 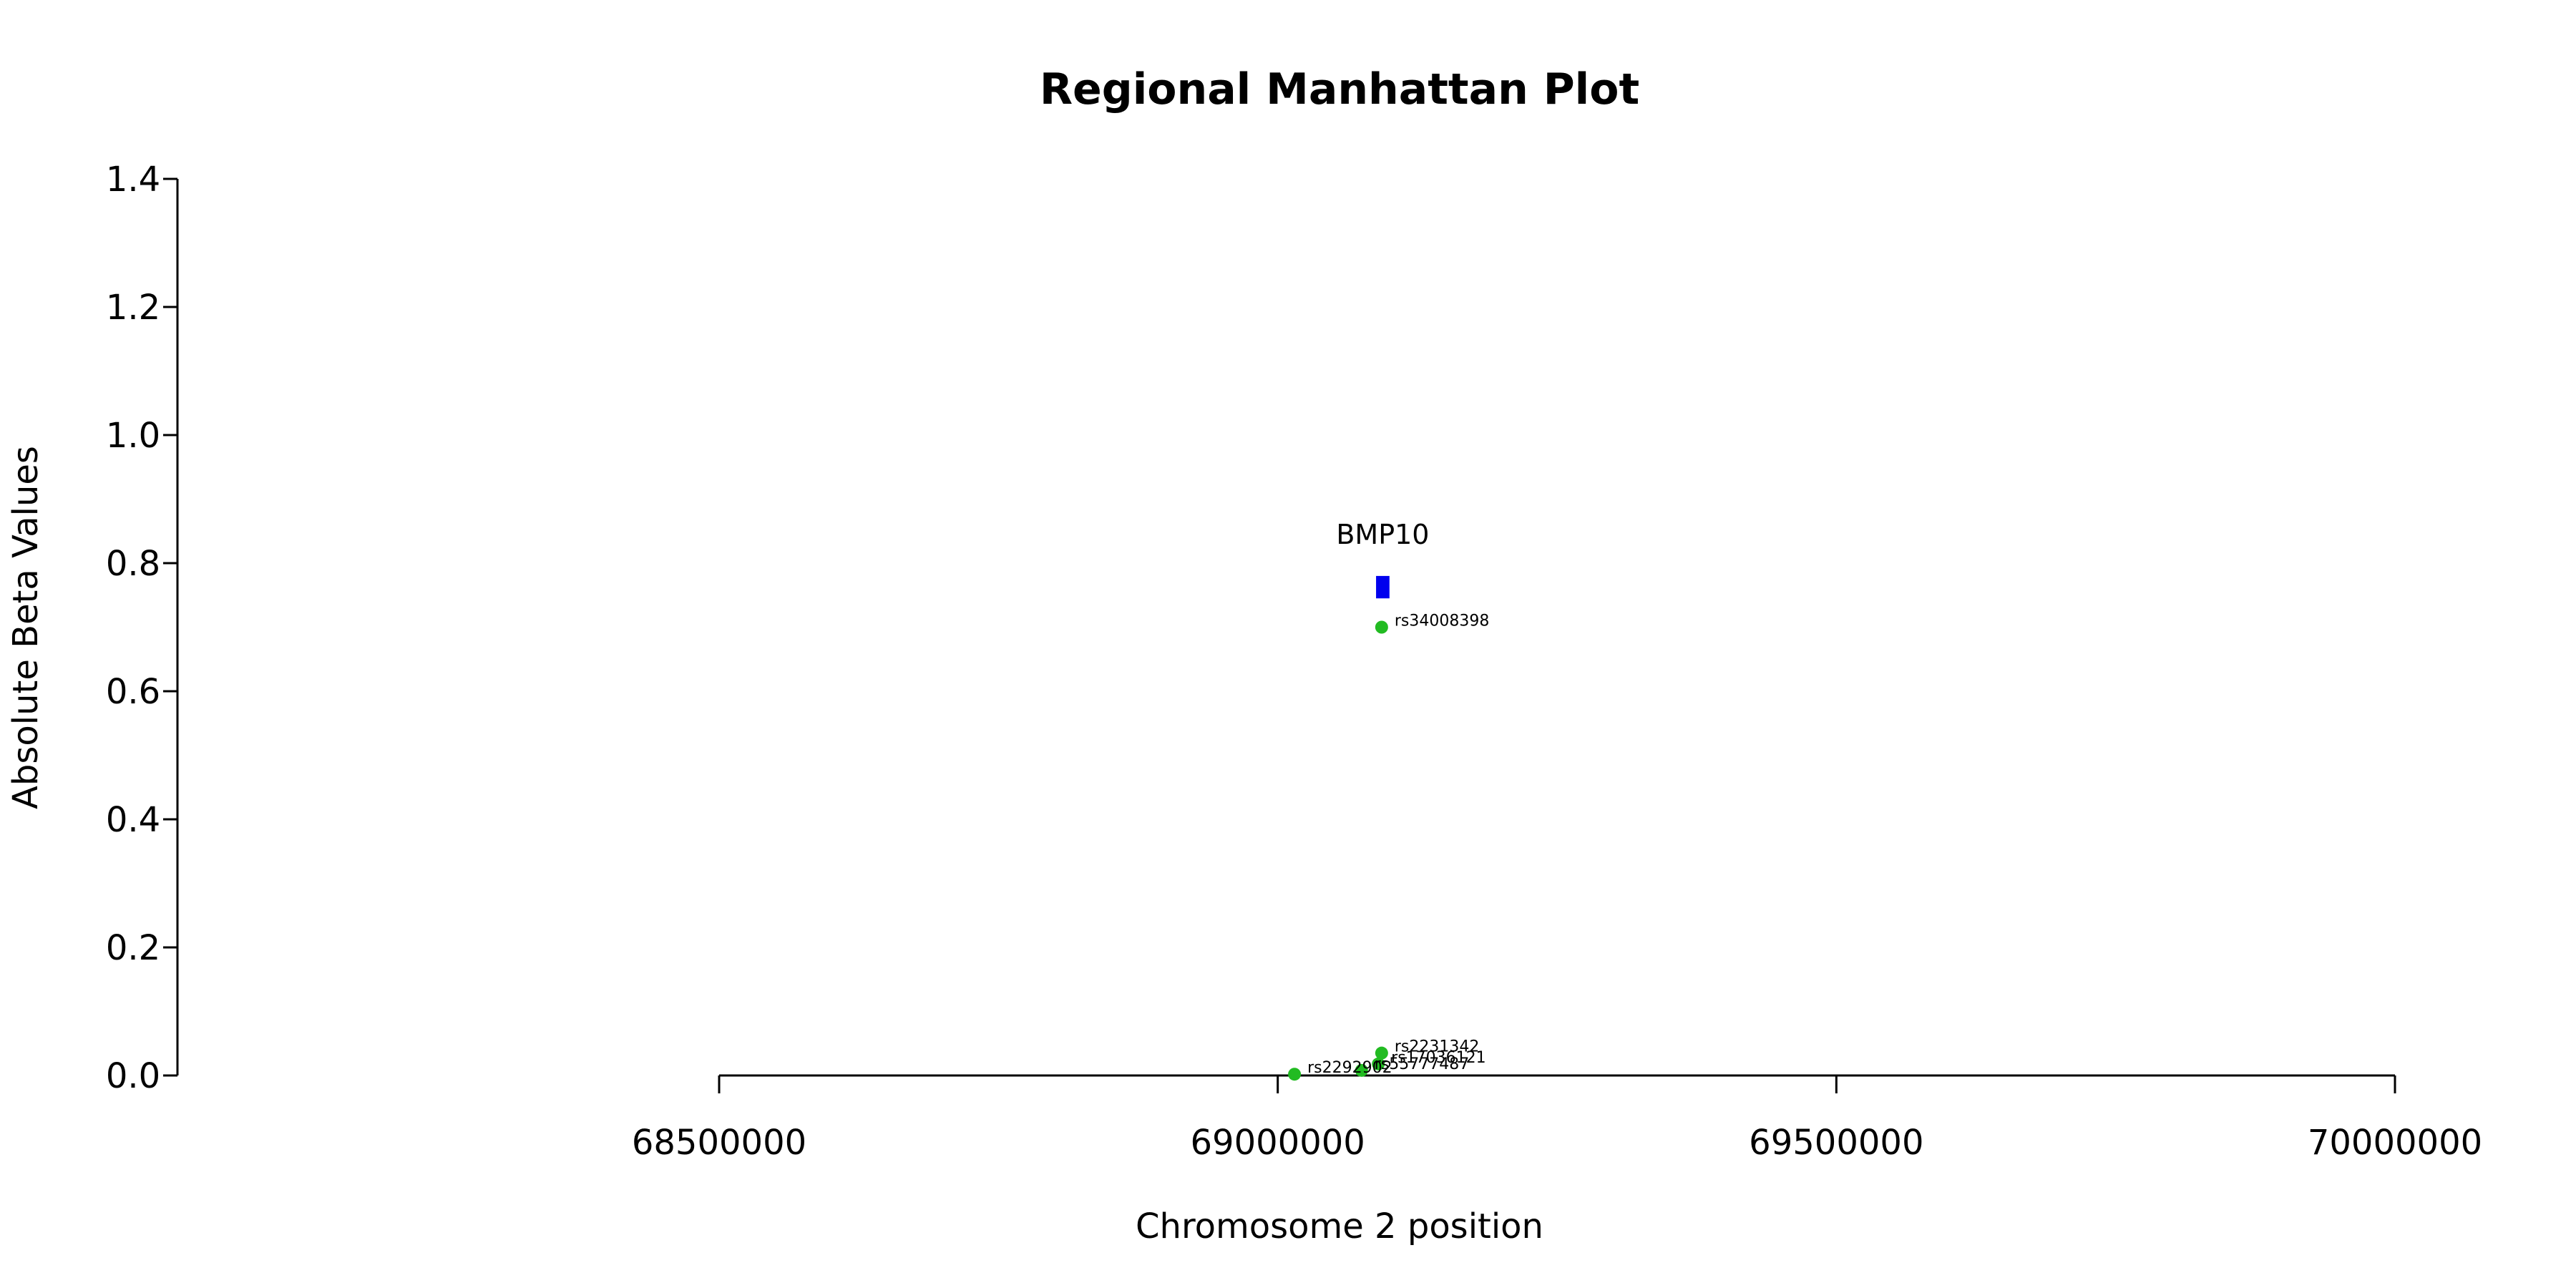 I want to click on y-axis-label: Absolute Beta Values, so click(x=26, y=627).